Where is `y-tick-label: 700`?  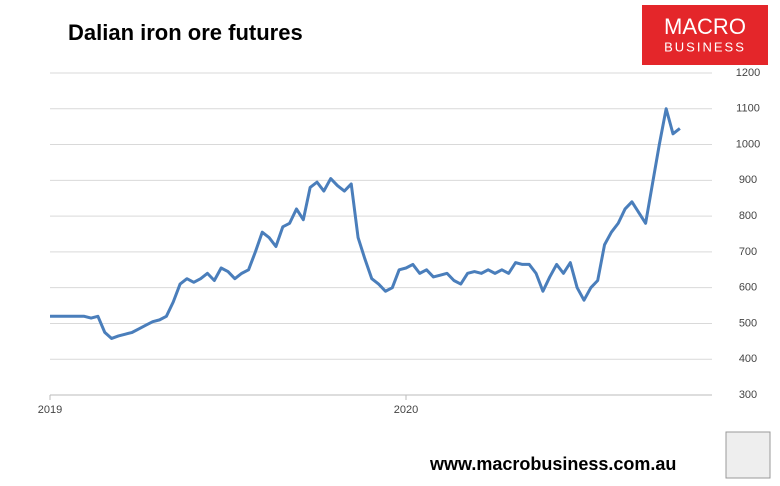 y-tick-label: 700 is located at coordinates (748, 252).